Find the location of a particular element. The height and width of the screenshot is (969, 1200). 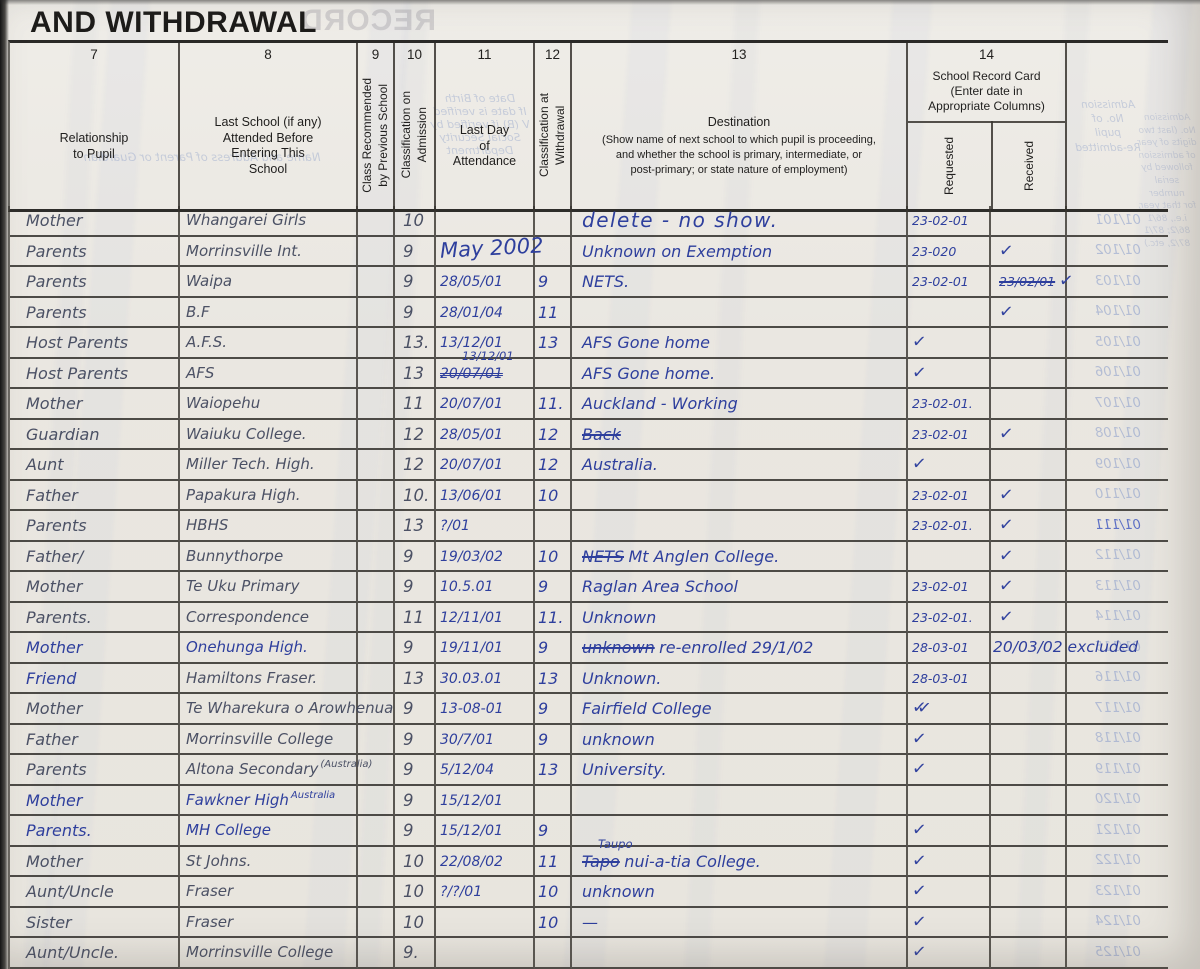

cell-last-day: 13-08-01 is located at coordinates (485, 709).